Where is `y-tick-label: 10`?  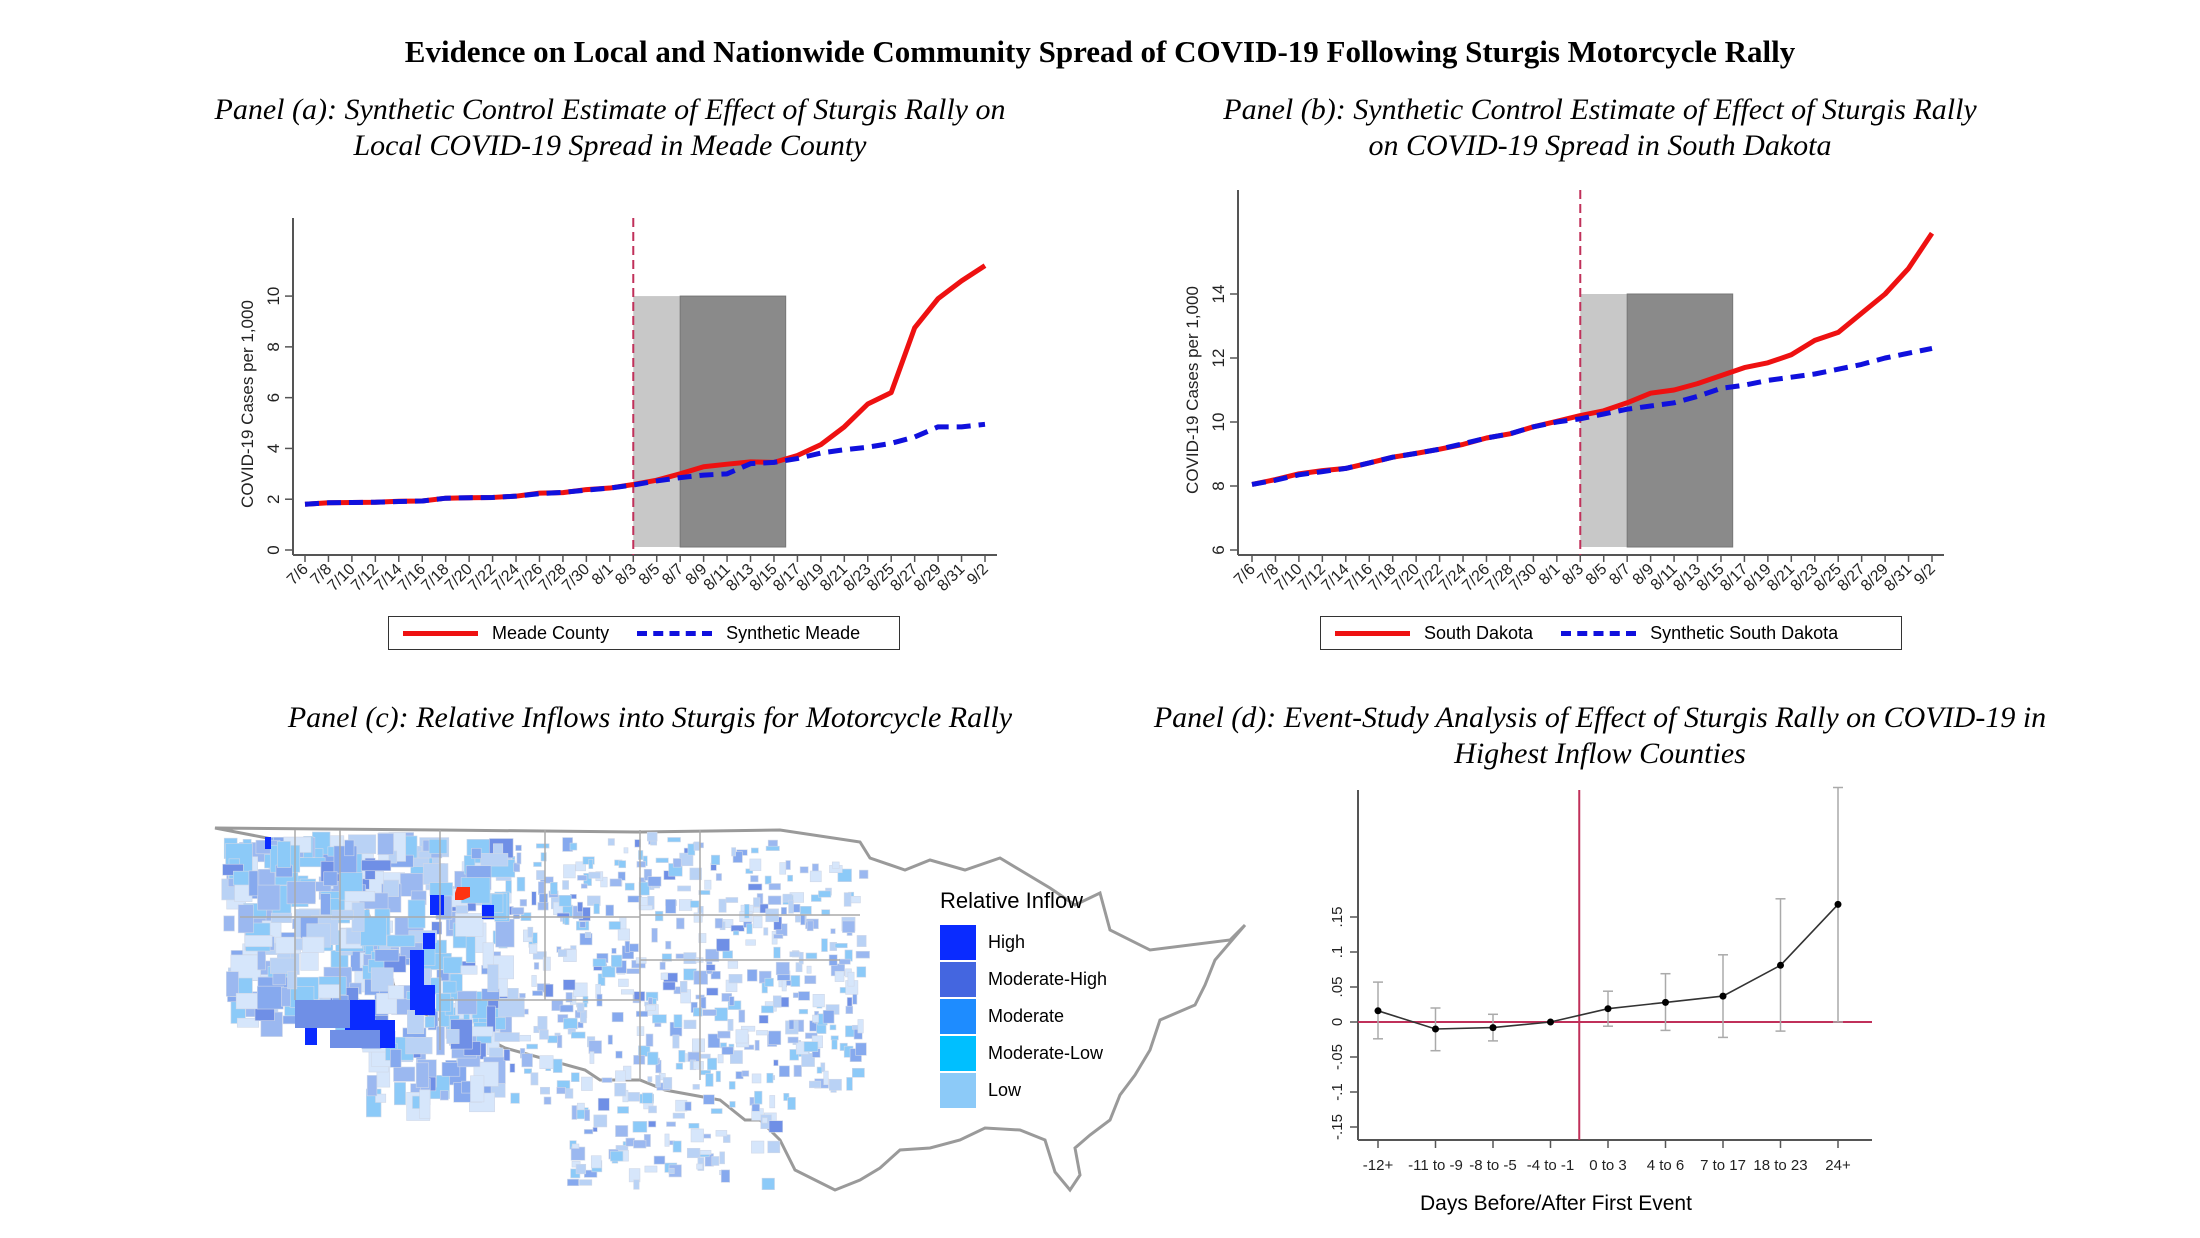
y-tick-label: 10 is located at coordinates (1218, 422).